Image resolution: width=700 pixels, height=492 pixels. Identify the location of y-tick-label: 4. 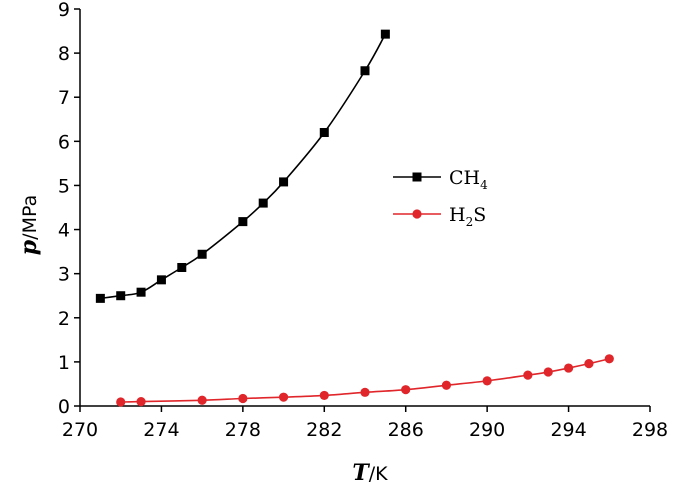
(64, 231).